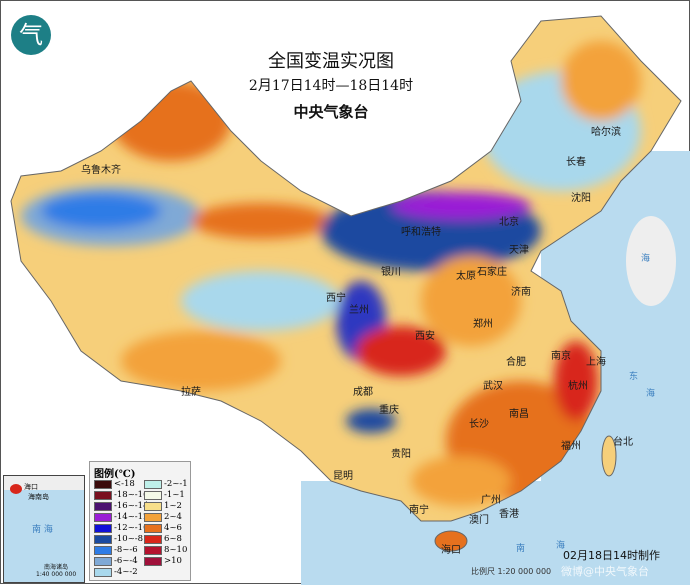 This screenshot has width=690, height=585. I want to click on city-label: 杭州, so click(578, 386).